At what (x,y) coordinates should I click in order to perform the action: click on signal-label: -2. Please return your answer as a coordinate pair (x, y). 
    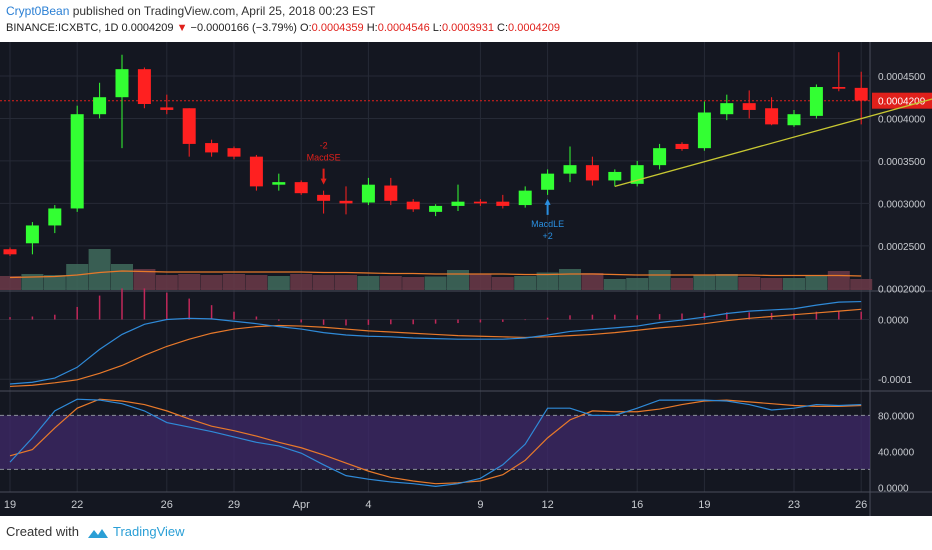
    Looking at the image, I should click on (324, 146).